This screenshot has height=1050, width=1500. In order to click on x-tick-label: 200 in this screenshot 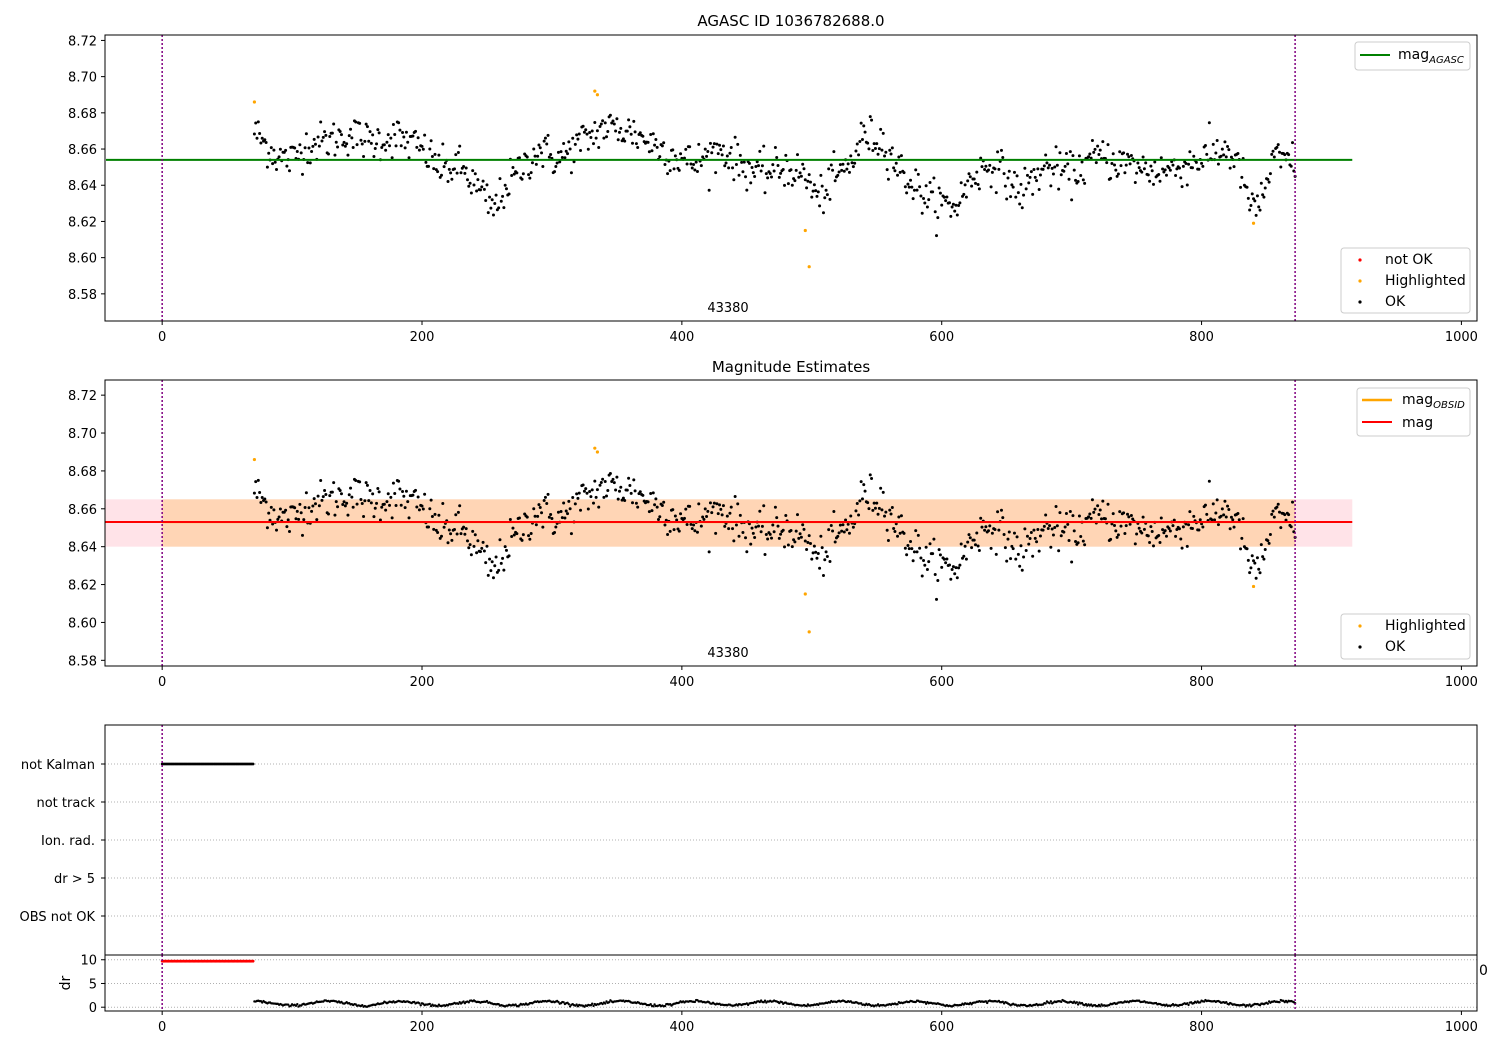, I will do `click(422, 682)`.